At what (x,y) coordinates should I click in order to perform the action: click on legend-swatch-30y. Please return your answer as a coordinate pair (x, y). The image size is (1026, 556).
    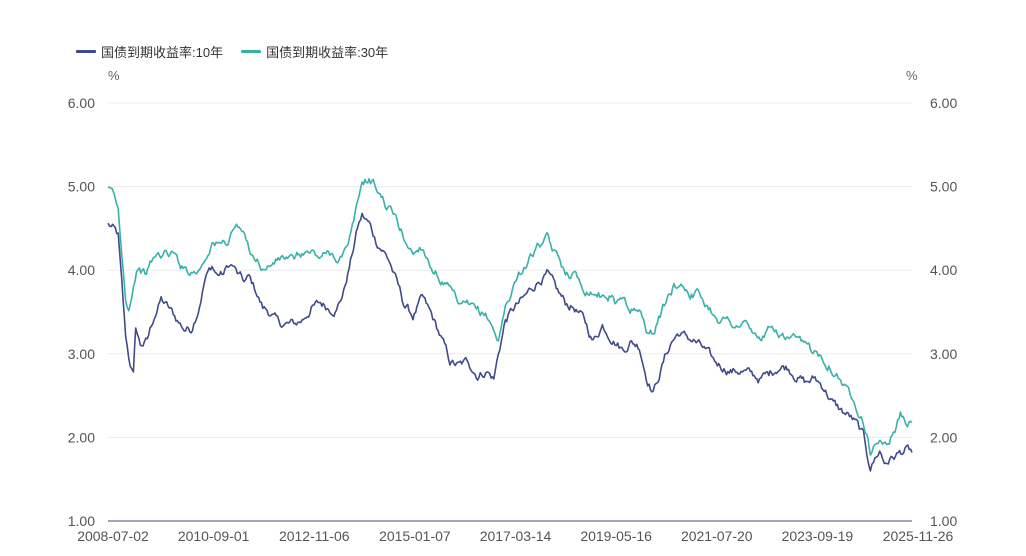
    Looking at the image, I should click on (251, 51).